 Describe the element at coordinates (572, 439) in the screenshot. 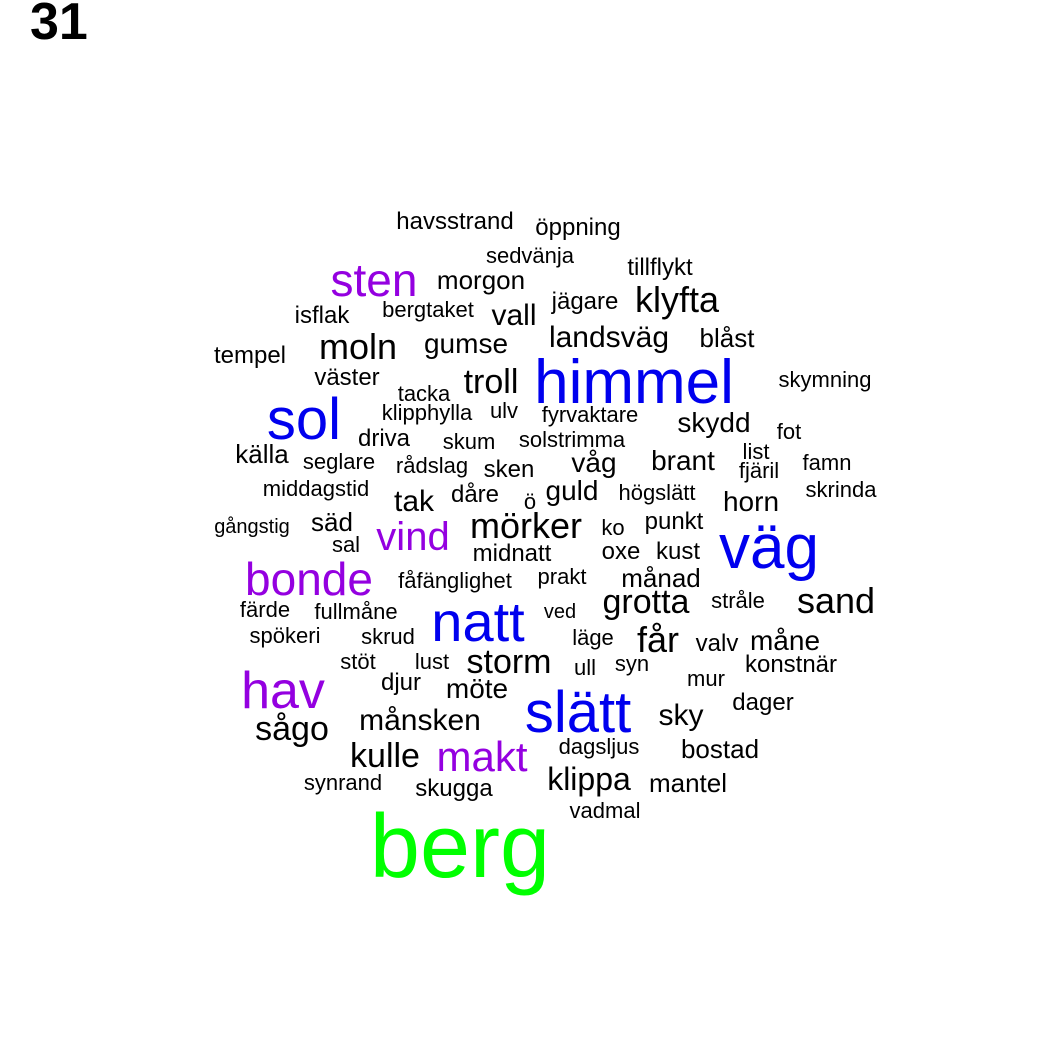

I see `word-29: solstrimma` at that location.